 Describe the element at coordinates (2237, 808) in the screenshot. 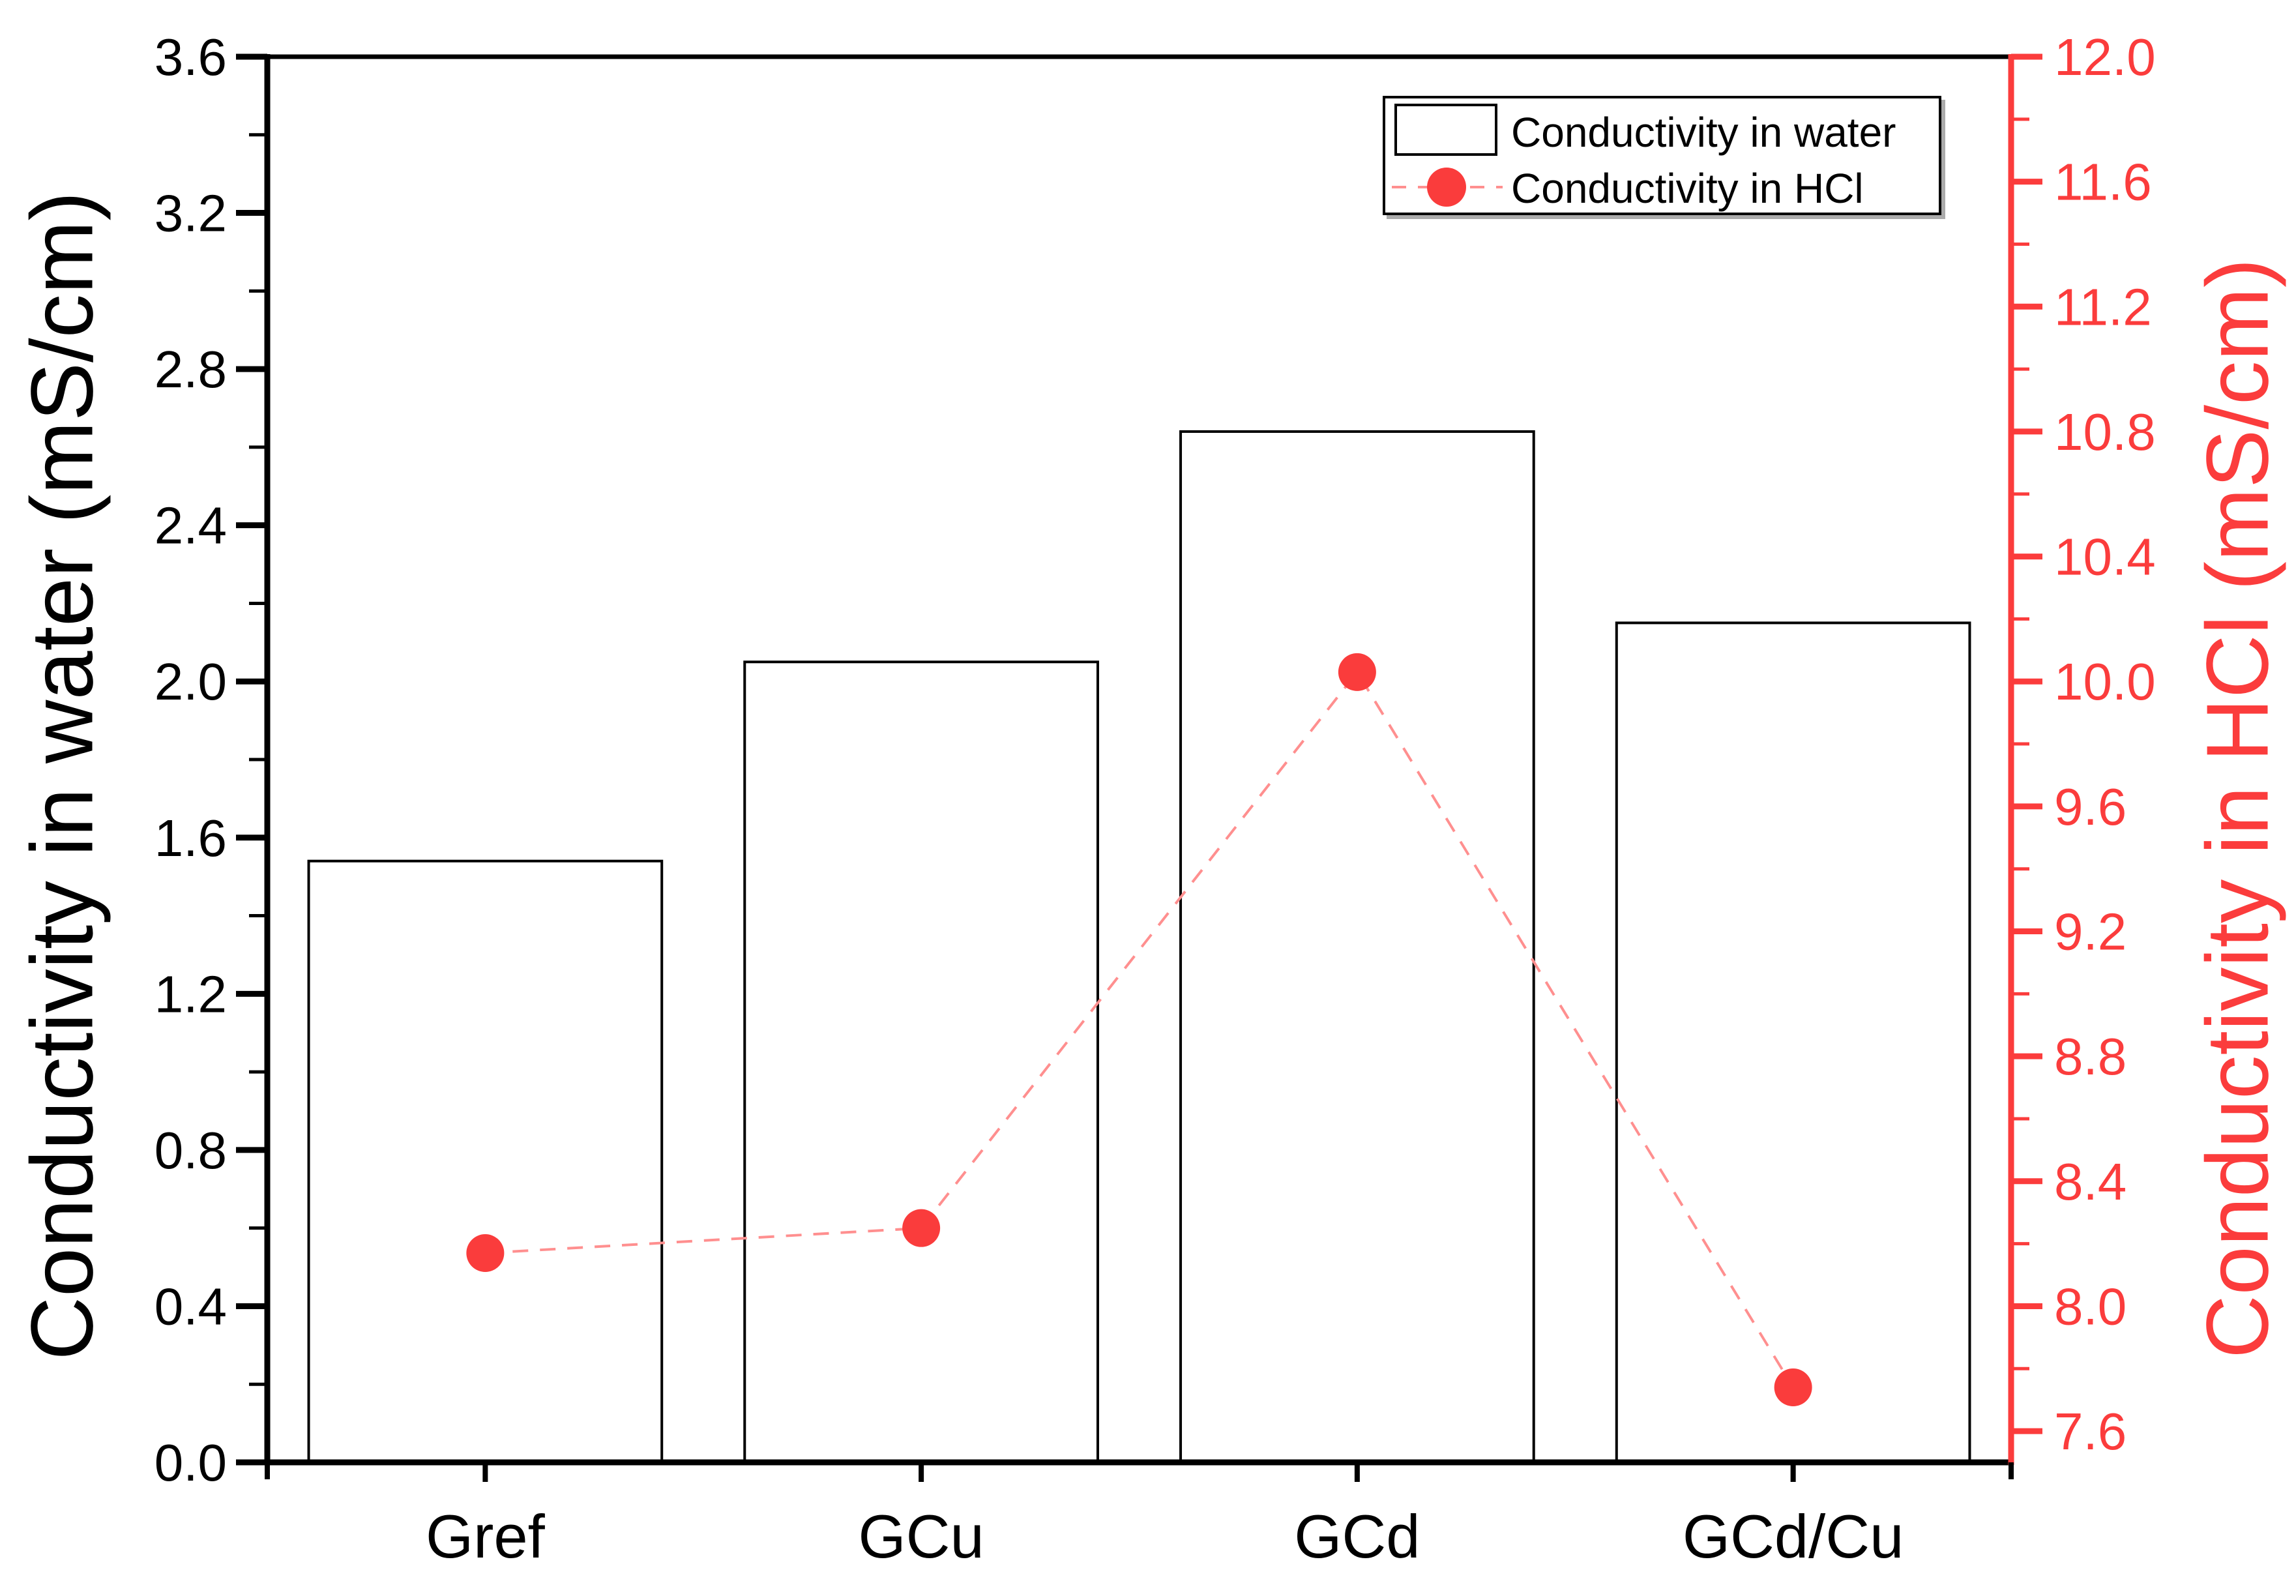

I see `right-axis-title: Conductivity in HCl (mS/cm)` at that location.